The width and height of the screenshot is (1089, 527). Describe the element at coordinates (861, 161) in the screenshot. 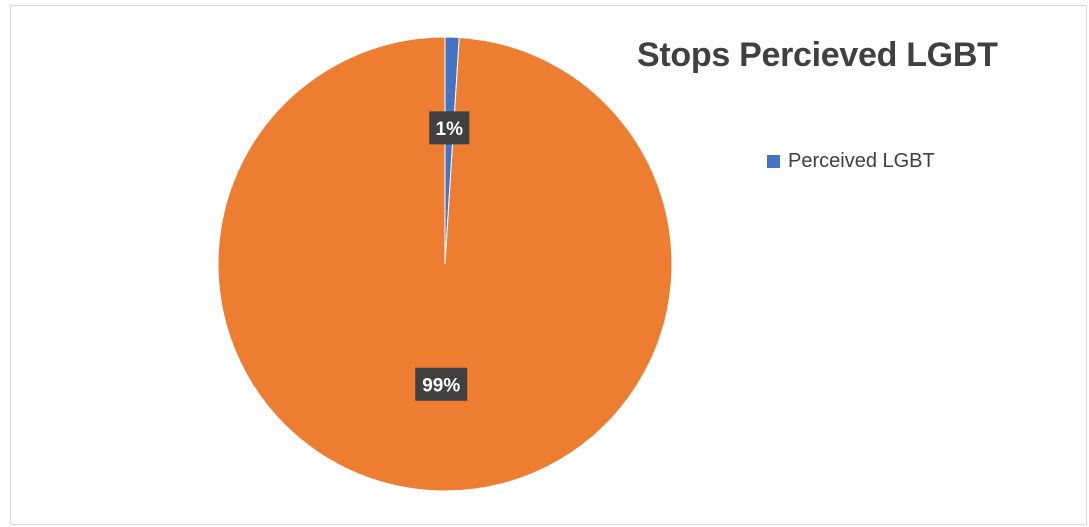

I see `legend-label-perceived-lgbt: Perceived LGBT` at that location.